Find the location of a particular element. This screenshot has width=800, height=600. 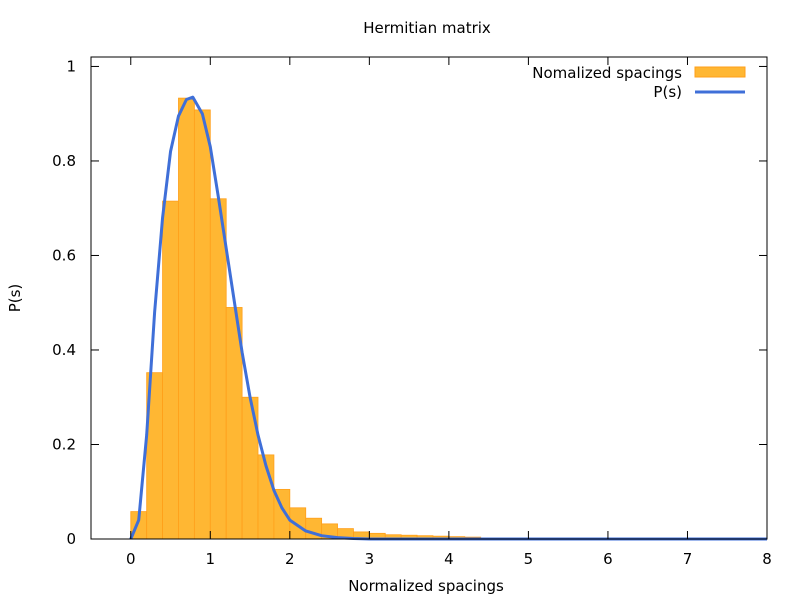

legend-swatch-histogram is located at coordinates (720, 72).